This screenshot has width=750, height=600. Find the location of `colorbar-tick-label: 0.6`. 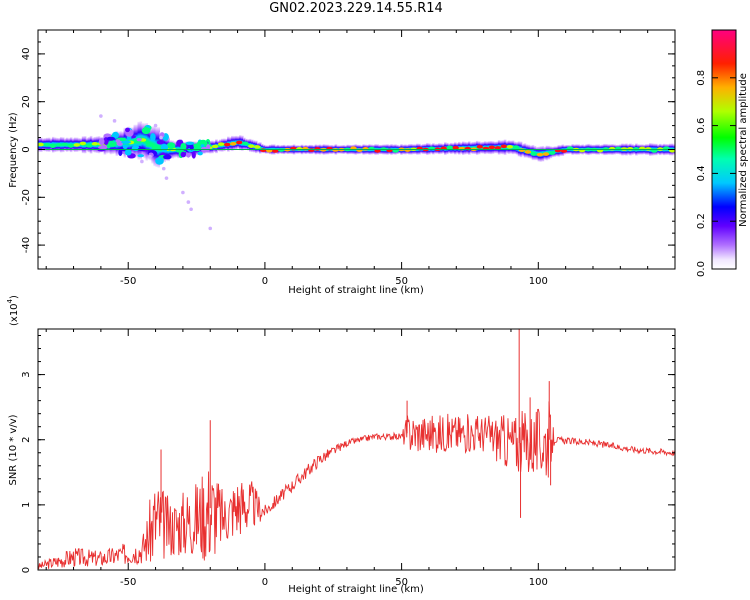

colorbar-tick-label: 0.6 is located at coordinates (701, 126).